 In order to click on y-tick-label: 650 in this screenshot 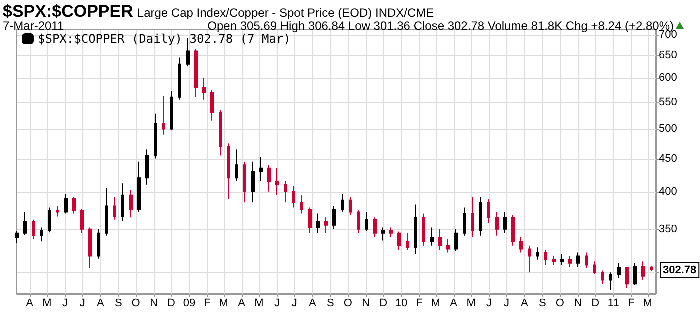, I will do `click(668, 56)`.